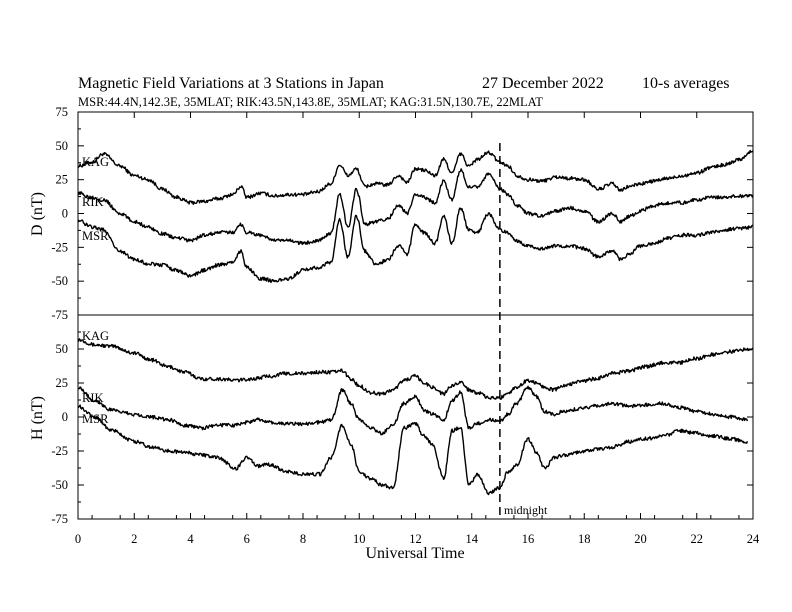 The image size is (792, 612). What do you see at coordinates (95, 162) in the screenshot?
I see `d-label-kag: KAG` at bounding box center [95, 162].